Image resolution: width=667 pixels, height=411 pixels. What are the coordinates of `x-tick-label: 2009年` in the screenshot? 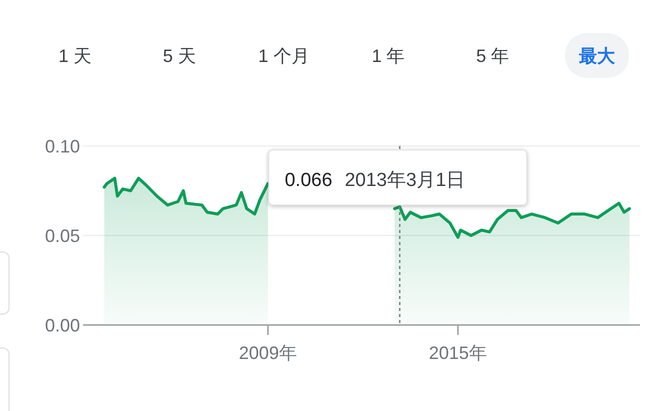 It's located at (267, 353).